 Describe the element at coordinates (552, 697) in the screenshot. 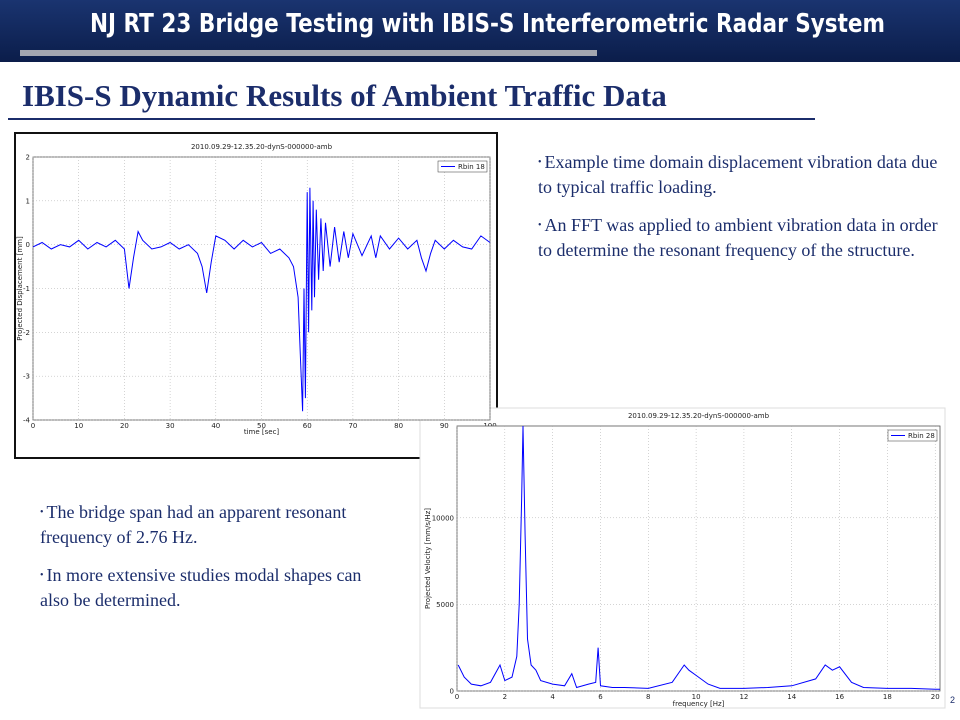

I see `x-tick-label: 4` at that location.